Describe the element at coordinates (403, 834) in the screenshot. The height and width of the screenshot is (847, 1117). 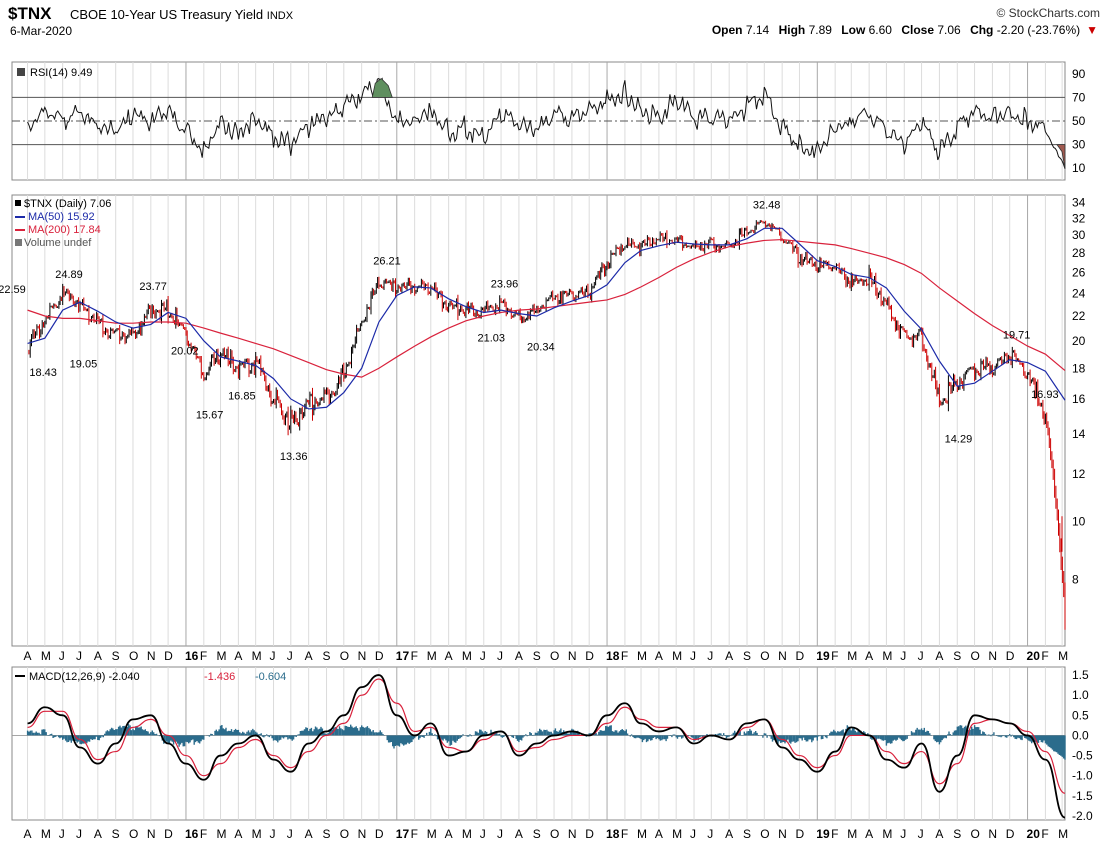
I see `macd-month-tick-label: 17` at that location.